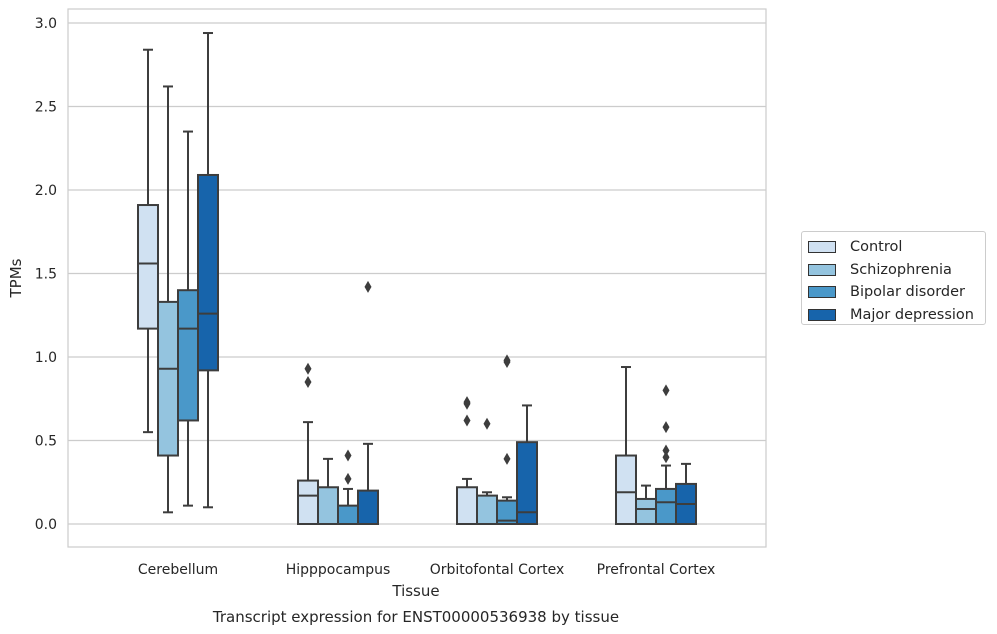  I want to click on x-tick-label: Cerebellum, so click(178, 570).